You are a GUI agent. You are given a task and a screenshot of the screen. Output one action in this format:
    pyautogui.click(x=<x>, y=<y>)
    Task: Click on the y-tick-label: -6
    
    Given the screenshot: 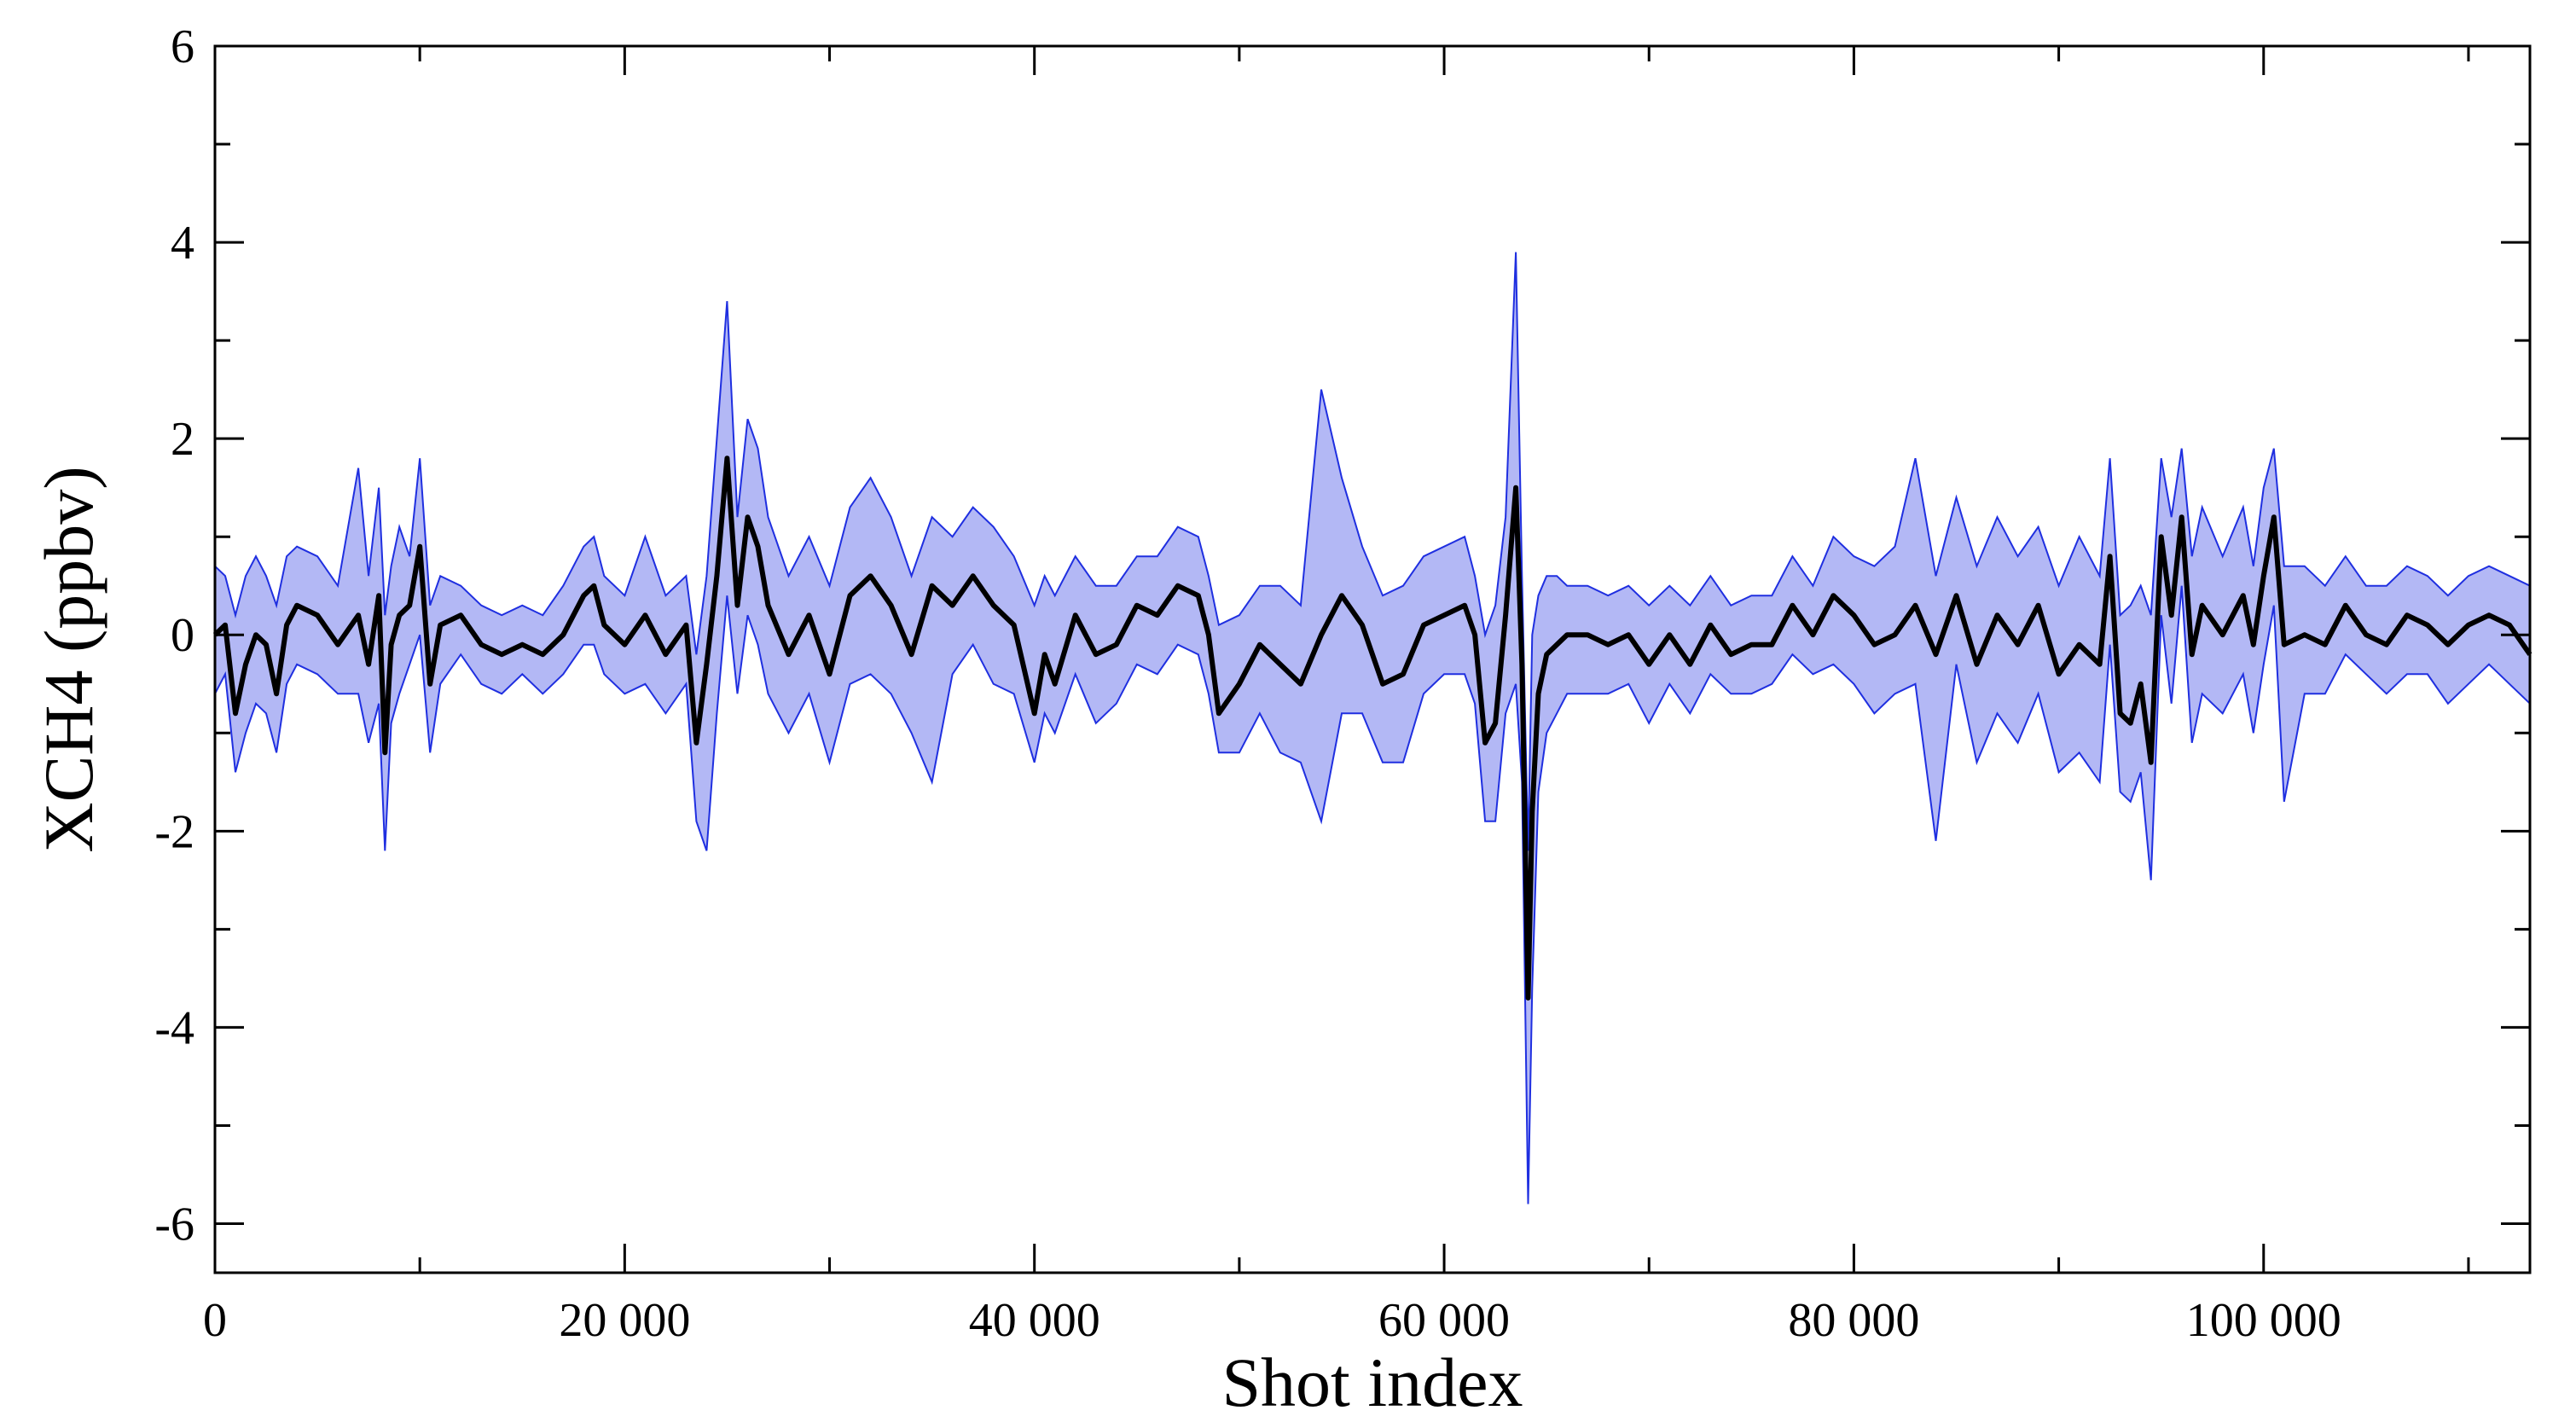 What is the action you would take?
    pyautogui.click(x=174, y=1224)
    